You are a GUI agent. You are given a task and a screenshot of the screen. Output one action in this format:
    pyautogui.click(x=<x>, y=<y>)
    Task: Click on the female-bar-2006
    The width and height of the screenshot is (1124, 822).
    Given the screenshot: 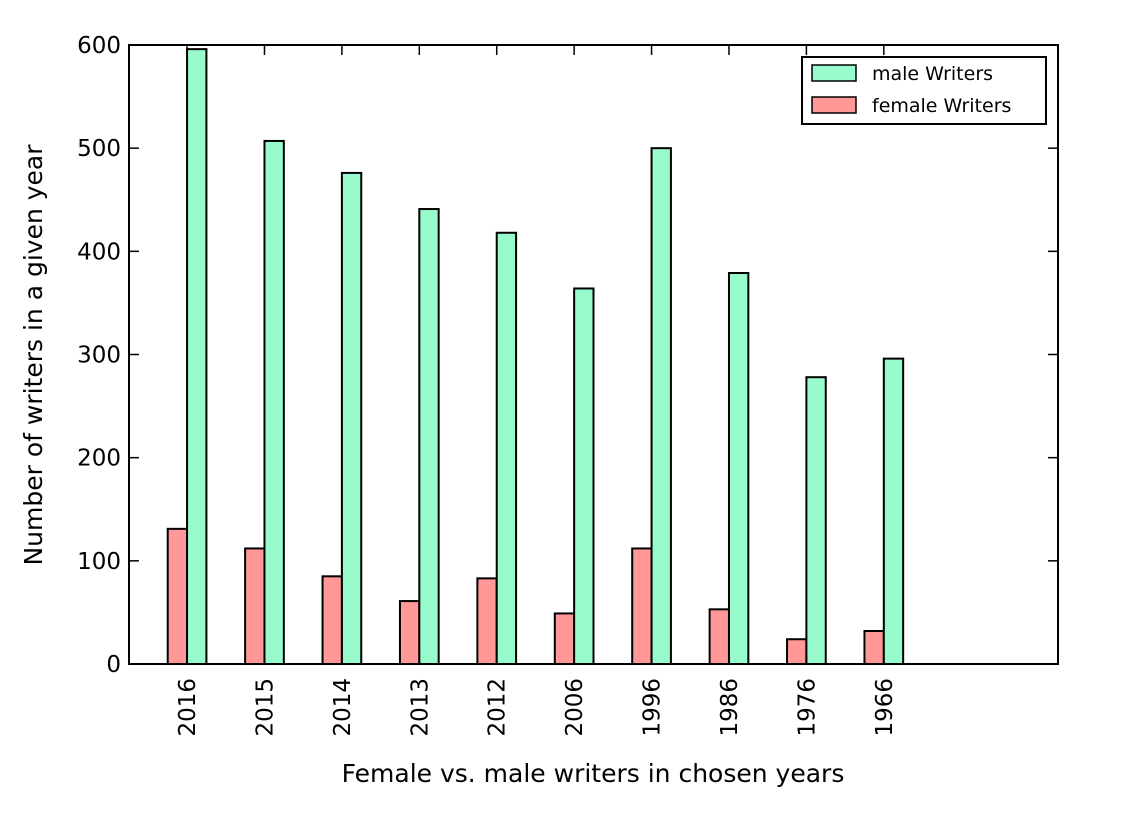 What is the action you would take?
    pyautogui.click(x=564, y=638)
    